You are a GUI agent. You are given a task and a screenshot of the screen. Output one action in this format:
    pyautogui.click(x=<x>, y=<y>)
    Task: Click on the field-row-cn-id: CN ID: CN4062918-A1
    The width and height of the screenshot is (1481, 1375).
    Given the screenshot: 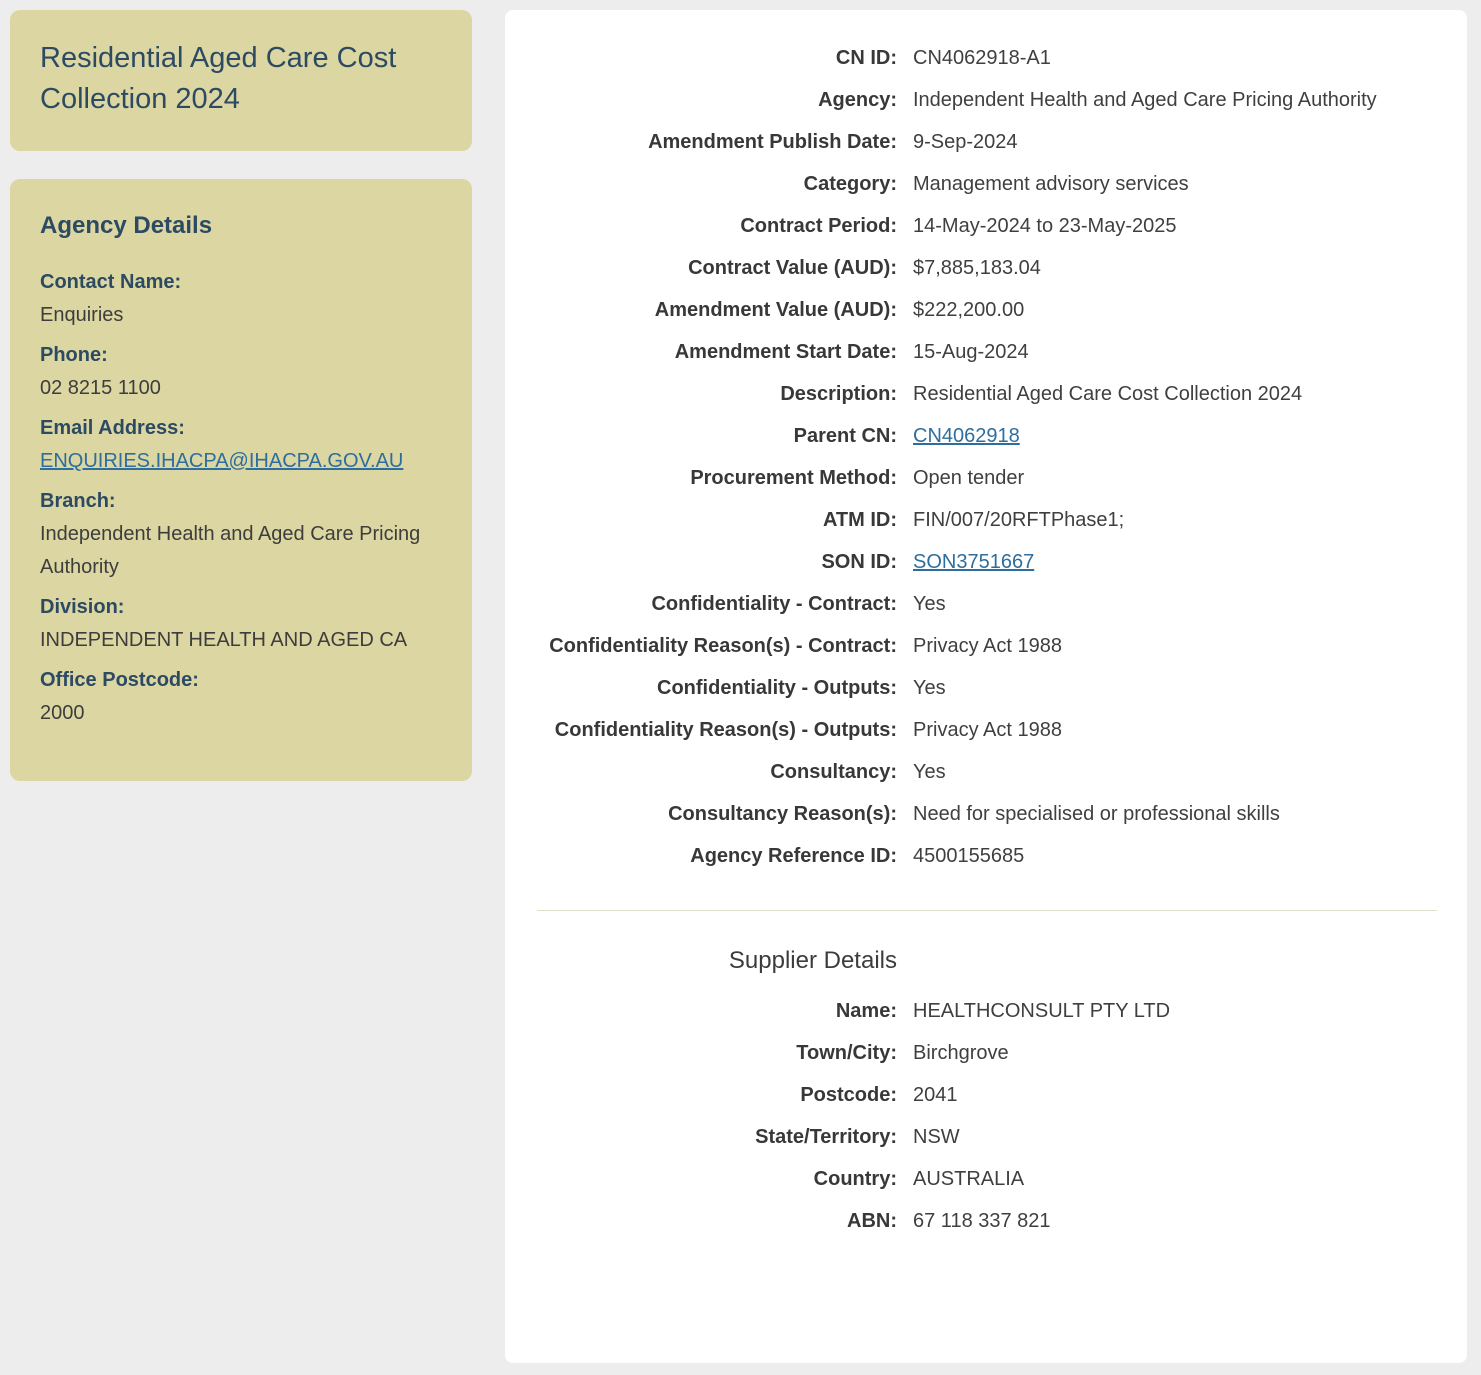 What is the action you would take?
    pyautogui.click(x=987, y=58)
    